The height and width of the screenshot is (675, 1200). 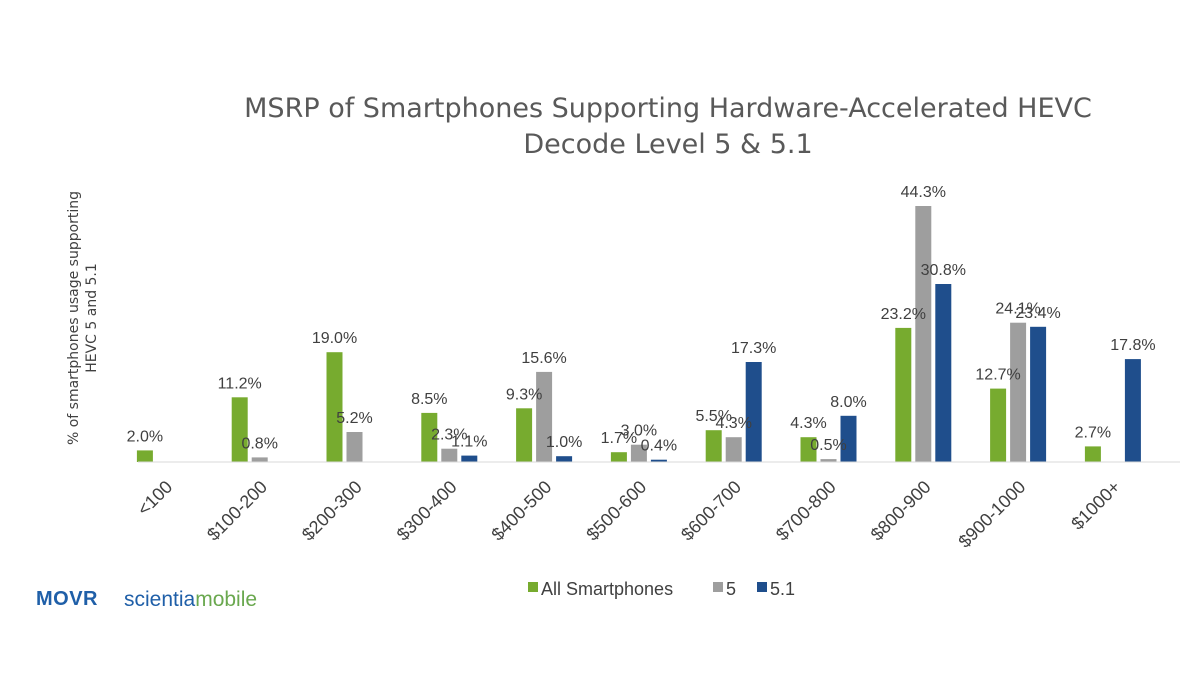 What do you see at coordinates (711, 511) in the screenshot?
I see `x-tick-label-6: $600-700` at bounding box center [711, 511].